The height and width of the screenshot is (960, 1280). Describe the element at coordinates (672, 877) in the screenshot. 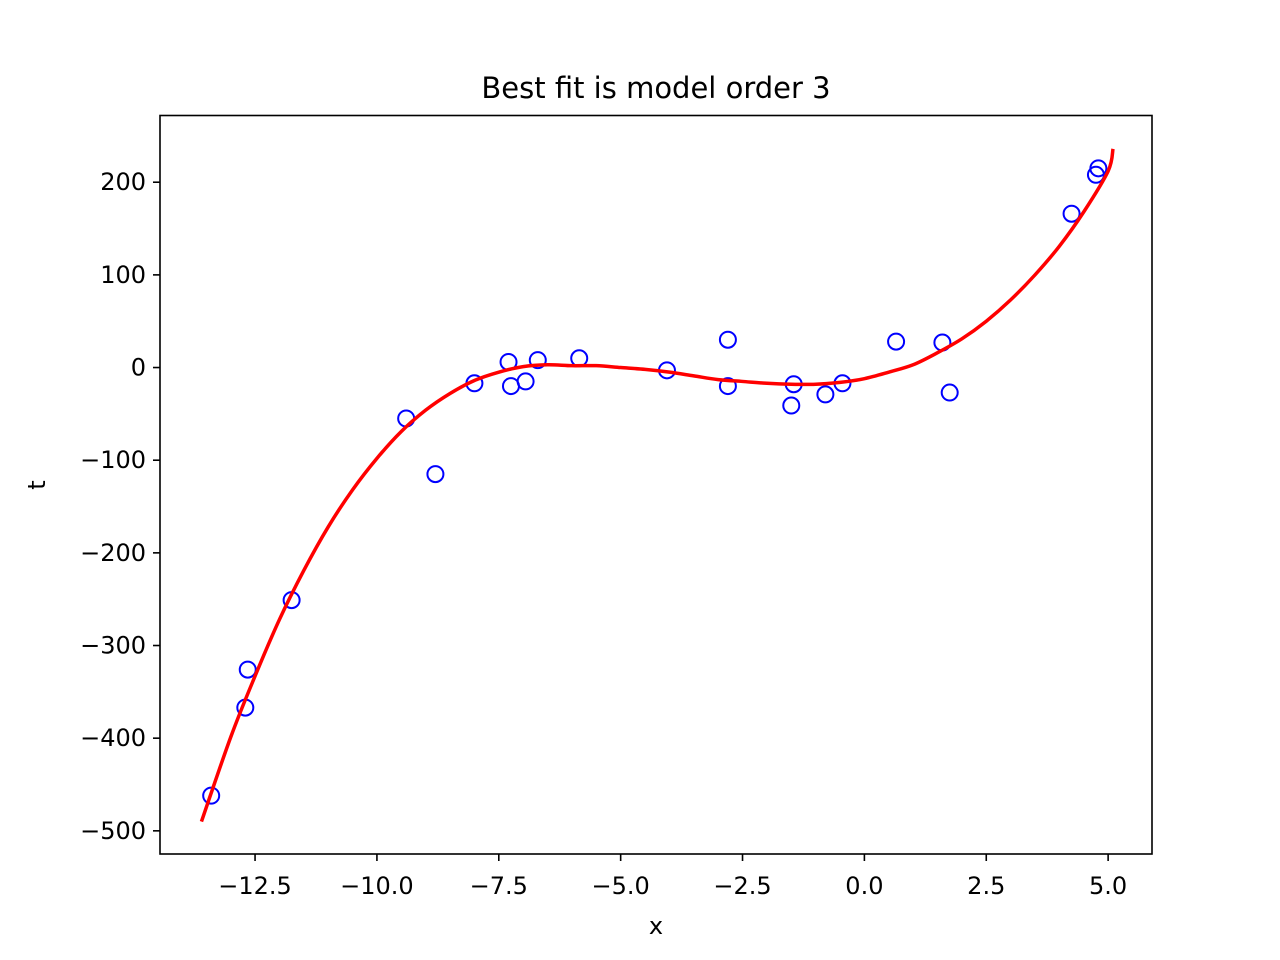

I see `x-axis-ticks: −12.5 −10.0 −7.5 −5.0 −2.5 0.0 2.5 5.0` at that location.